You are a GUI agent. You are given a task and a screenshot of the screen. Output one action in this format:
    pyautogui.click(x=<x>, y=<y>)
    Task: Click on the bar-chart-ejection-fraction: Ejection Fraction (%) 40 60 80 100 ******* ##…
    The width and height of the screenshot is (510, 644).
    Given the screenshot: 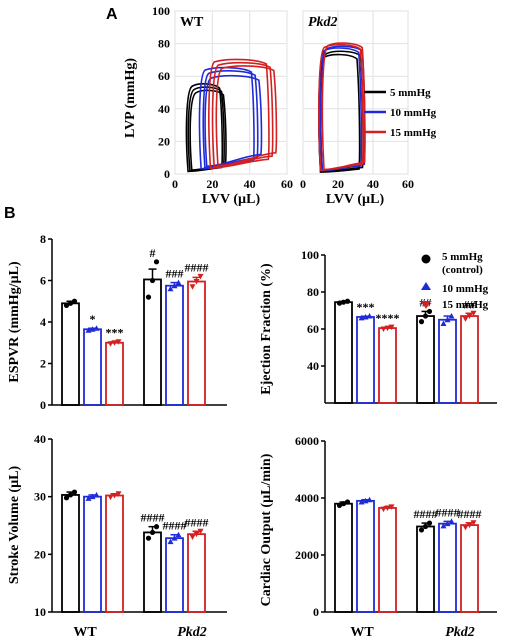 What is the action you would take?
    pyautogui.click(x=378, y=326)
    